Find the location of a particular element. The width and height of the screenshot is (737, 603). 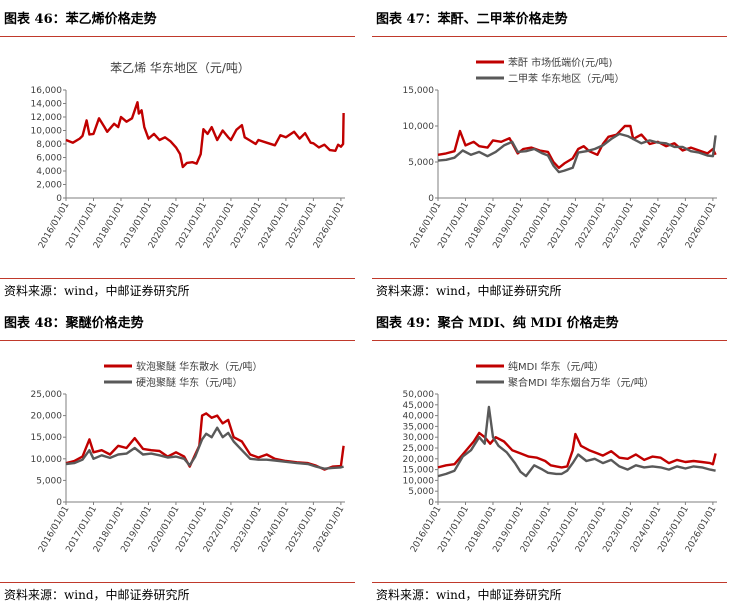

y-tick-label: 30,000 is located at coordinates (419, 438).